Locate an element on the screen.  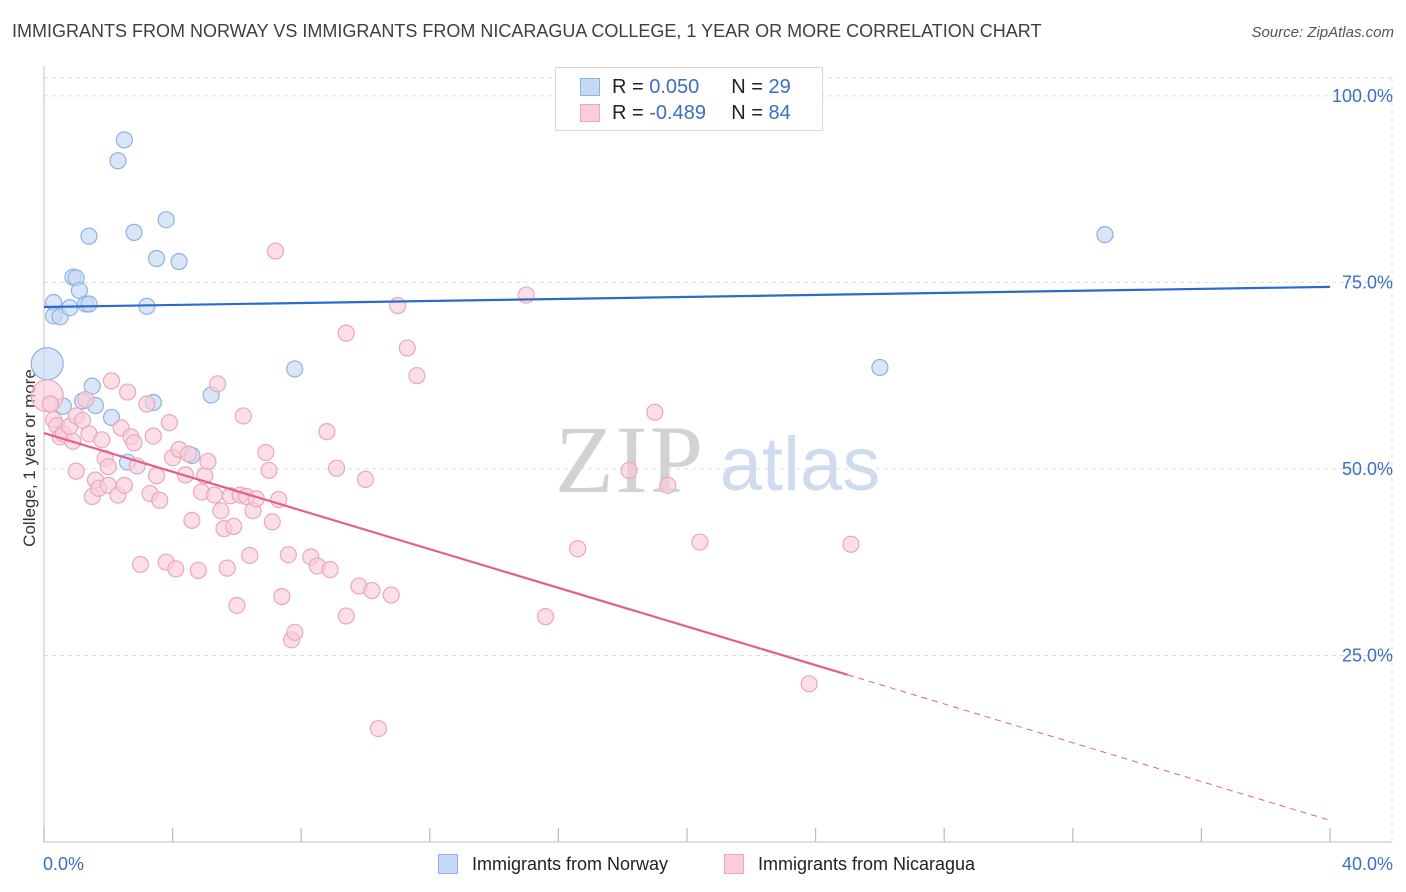
legend-row-nicaragua: R = -0.489 N = 84 is located at coordinates (685, 113).